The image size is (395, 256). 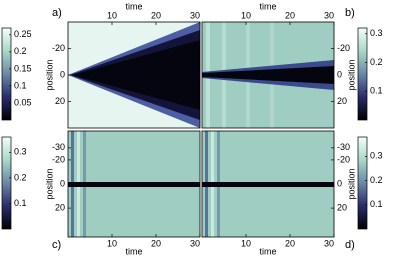 I want to click on colorbar-tick-label: 0.25, so click(x=23, y=34).